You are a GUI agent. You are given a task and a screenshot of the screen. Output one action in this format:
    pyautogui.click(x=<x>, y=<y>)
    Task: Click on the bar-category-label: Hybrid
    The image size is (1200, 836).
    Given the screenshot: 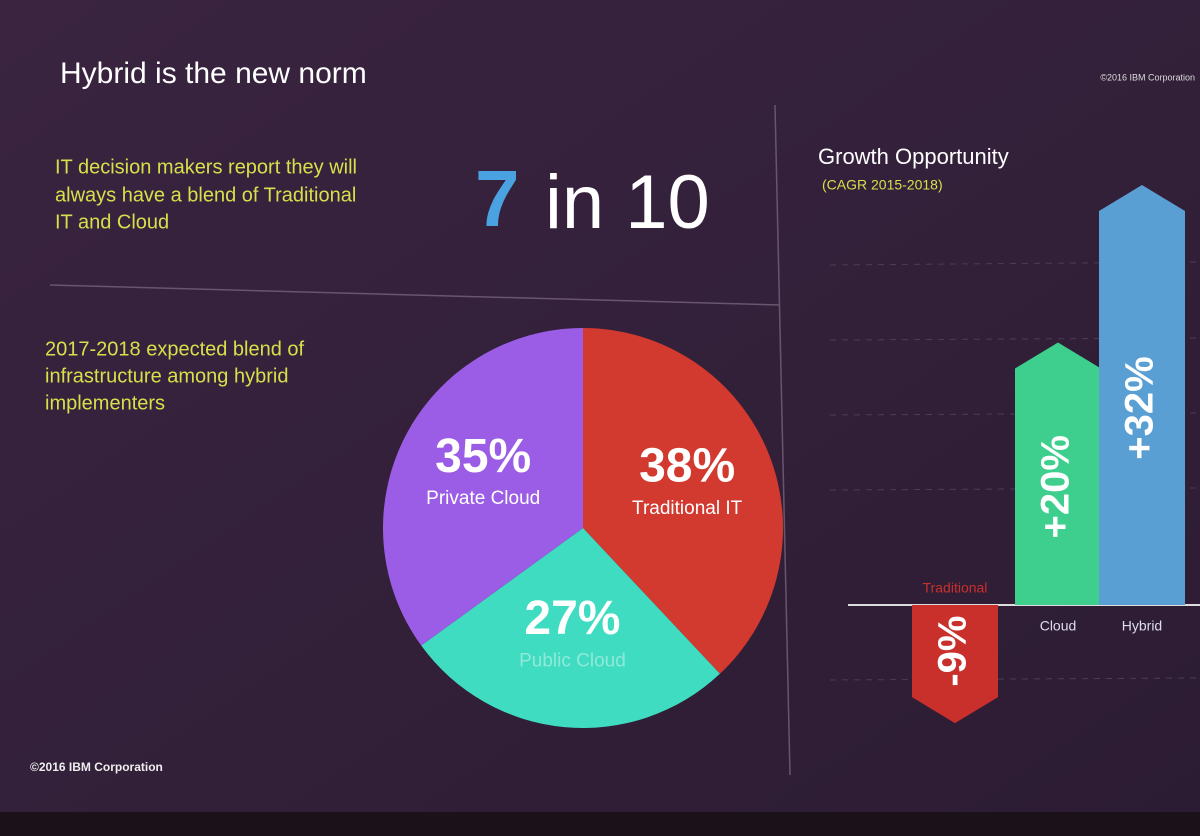 What is the action you would take?
    pyautogui.click(x=1142, y=626)
    